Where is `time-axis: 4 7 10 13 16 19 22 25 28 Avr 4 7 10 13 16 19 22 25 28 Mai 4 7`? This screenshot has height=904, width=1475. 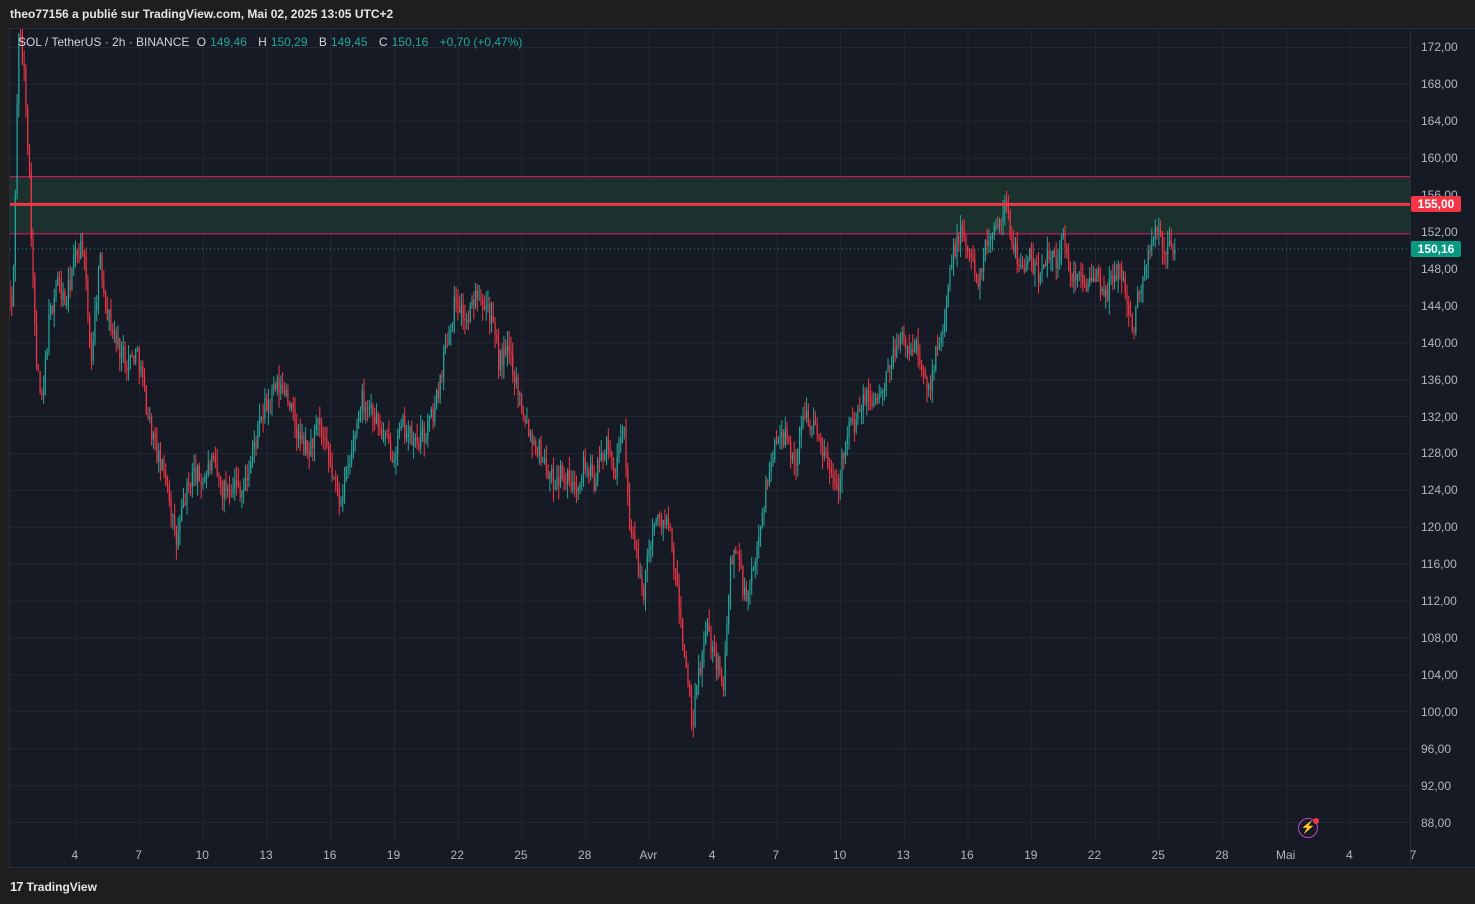 time-axis: 4 7 10 13 16 19 22 25 28 Avr 4 7 10 13 16 19 22 25 28 Mai 4 7 is located at coordinates (713, 854).